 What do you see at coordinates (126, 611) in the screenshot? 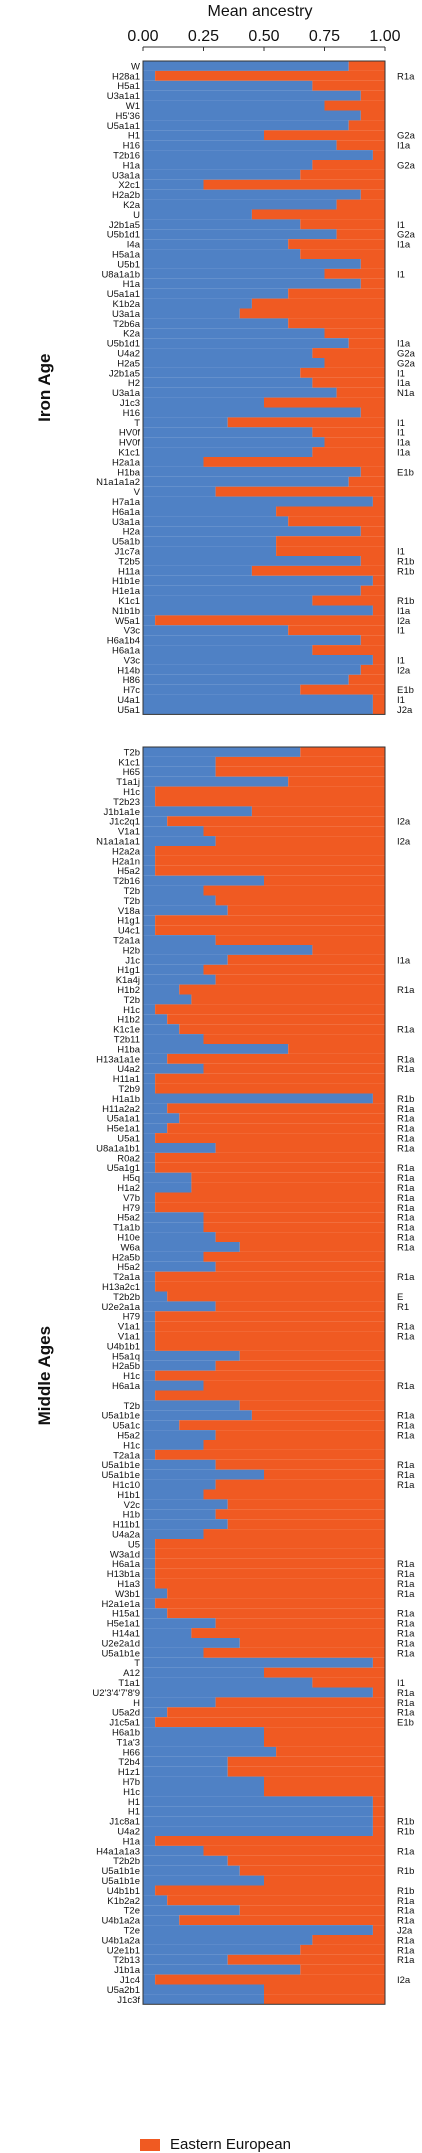
I see `mt-haplogroup-label: N1b1b` at bounding box center [126, 611].